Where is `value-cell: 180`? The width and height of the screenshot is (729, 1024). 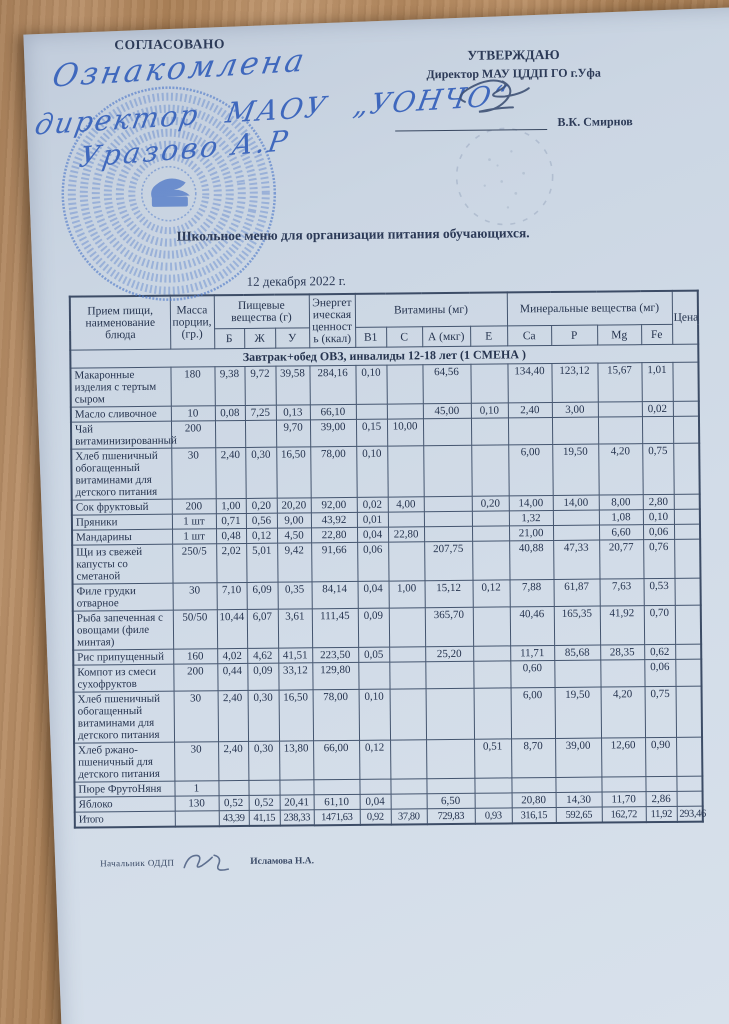 value-cell: 180 is located at coordinates (192, 386).